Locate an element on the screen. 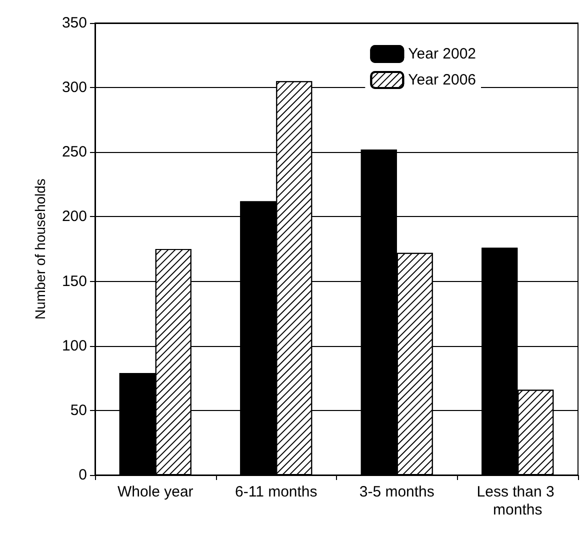  x-tick-label: Whole year is located at coordinates (155, 492).